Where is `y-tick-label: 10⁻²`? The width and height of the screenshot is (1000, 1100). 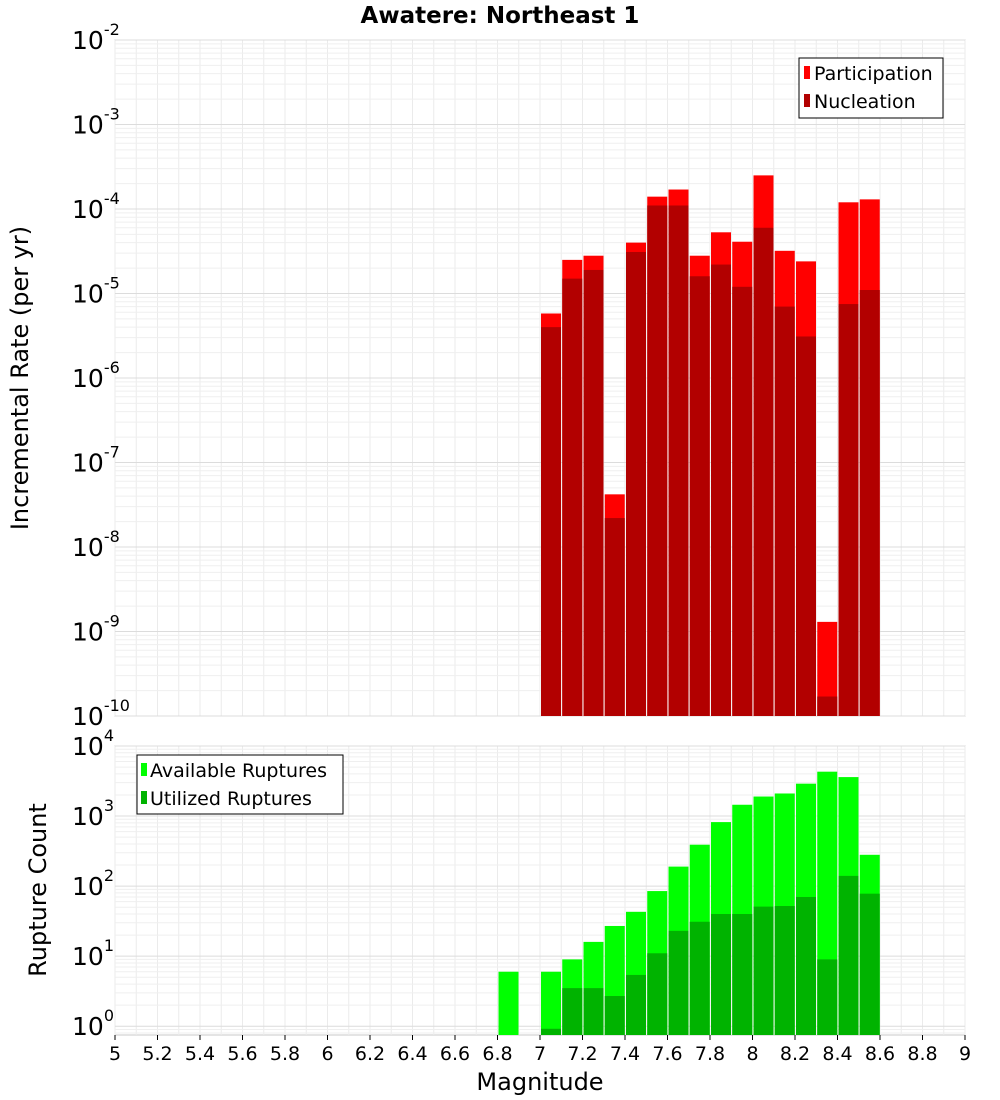 y-tick-label: 10⁻² is located at coordinates (96, 37).